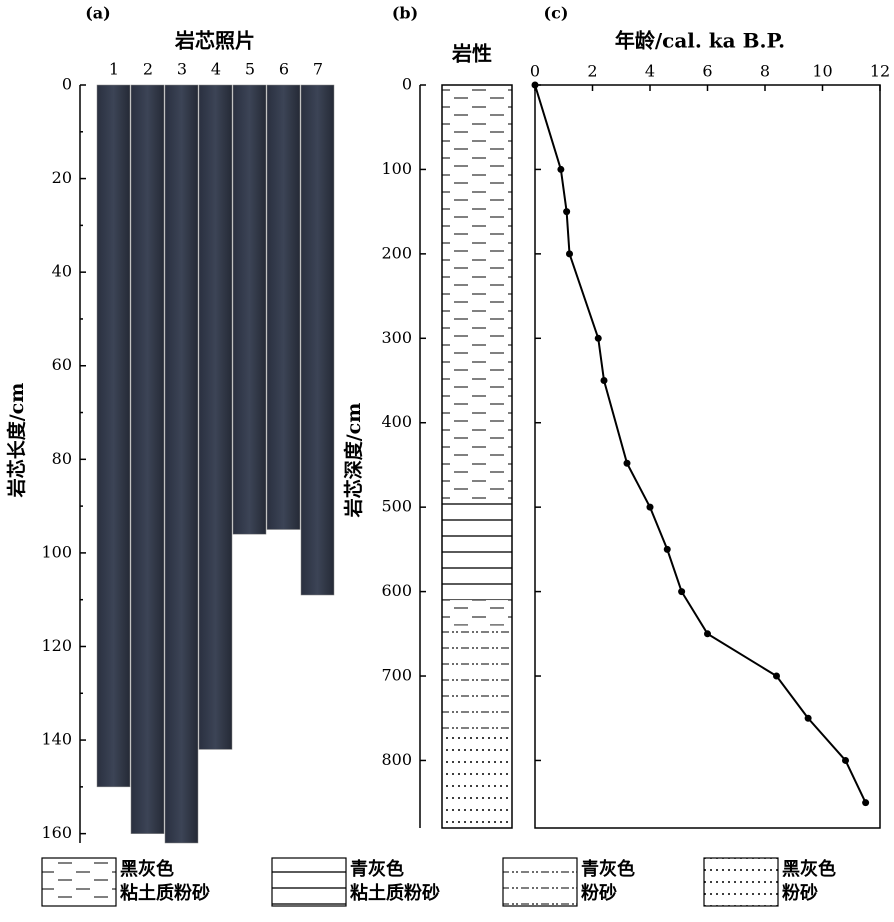  I want to click on y-tick-label: 120, so click(56, 645).